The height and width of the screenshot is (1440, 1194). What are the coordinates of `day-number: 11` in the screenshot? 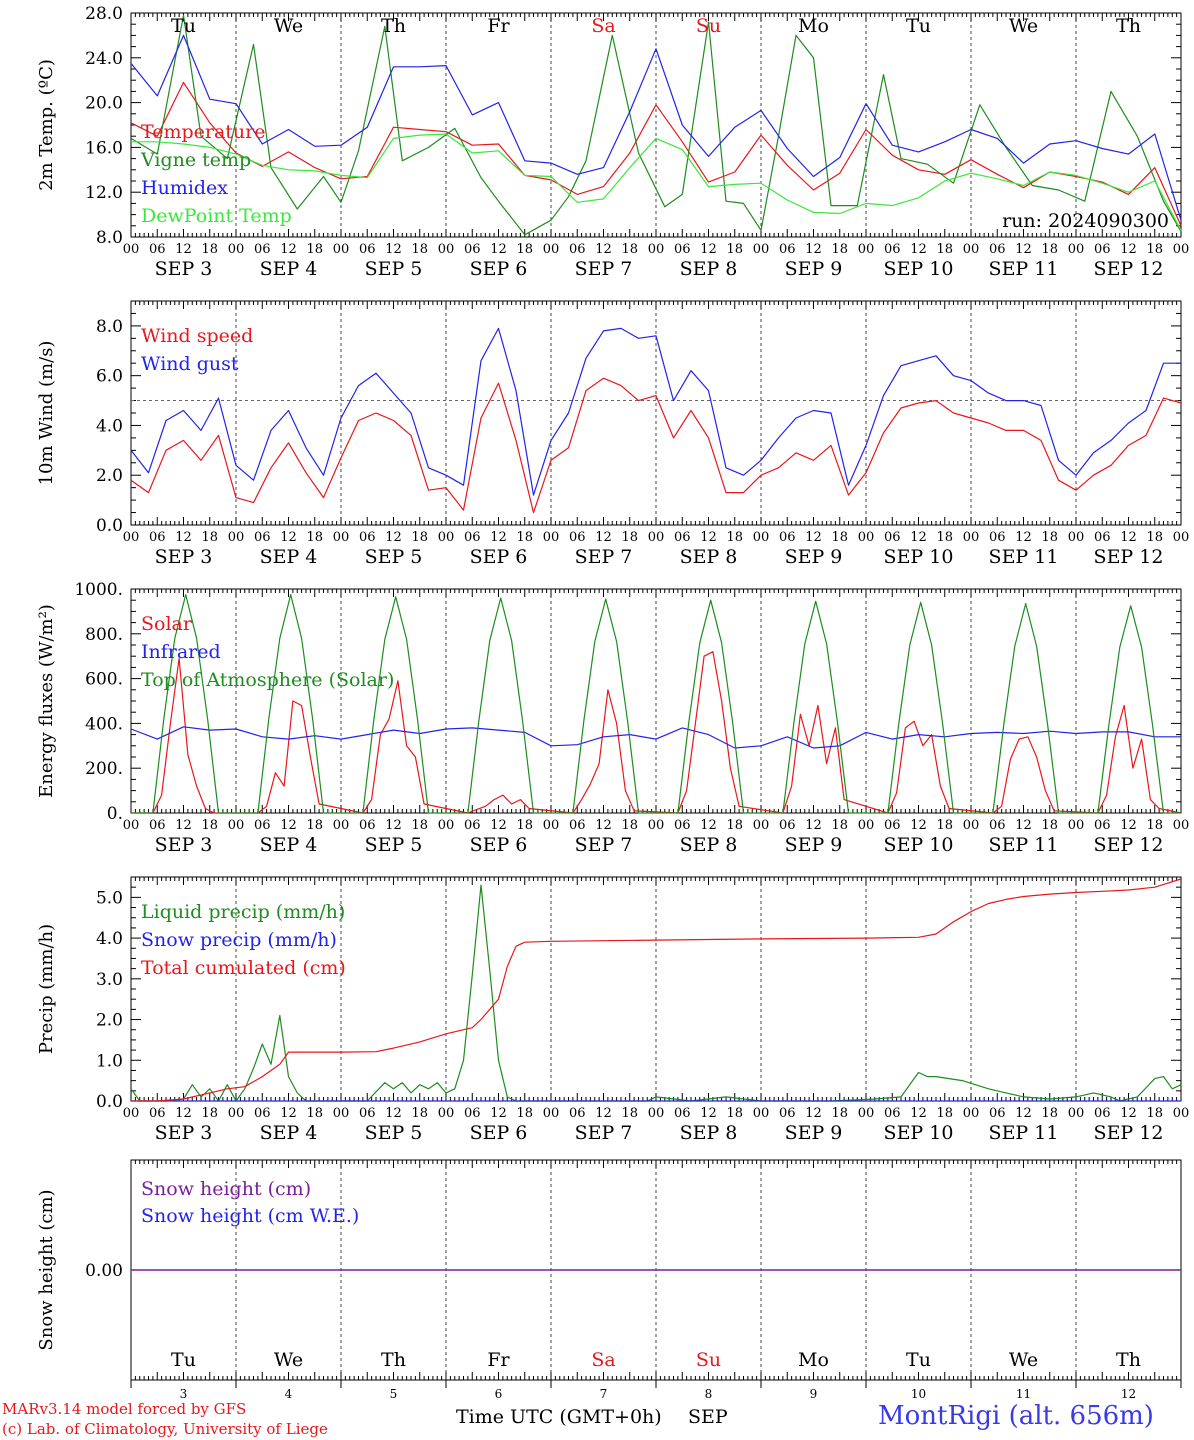 It's located at (1023, 1394).